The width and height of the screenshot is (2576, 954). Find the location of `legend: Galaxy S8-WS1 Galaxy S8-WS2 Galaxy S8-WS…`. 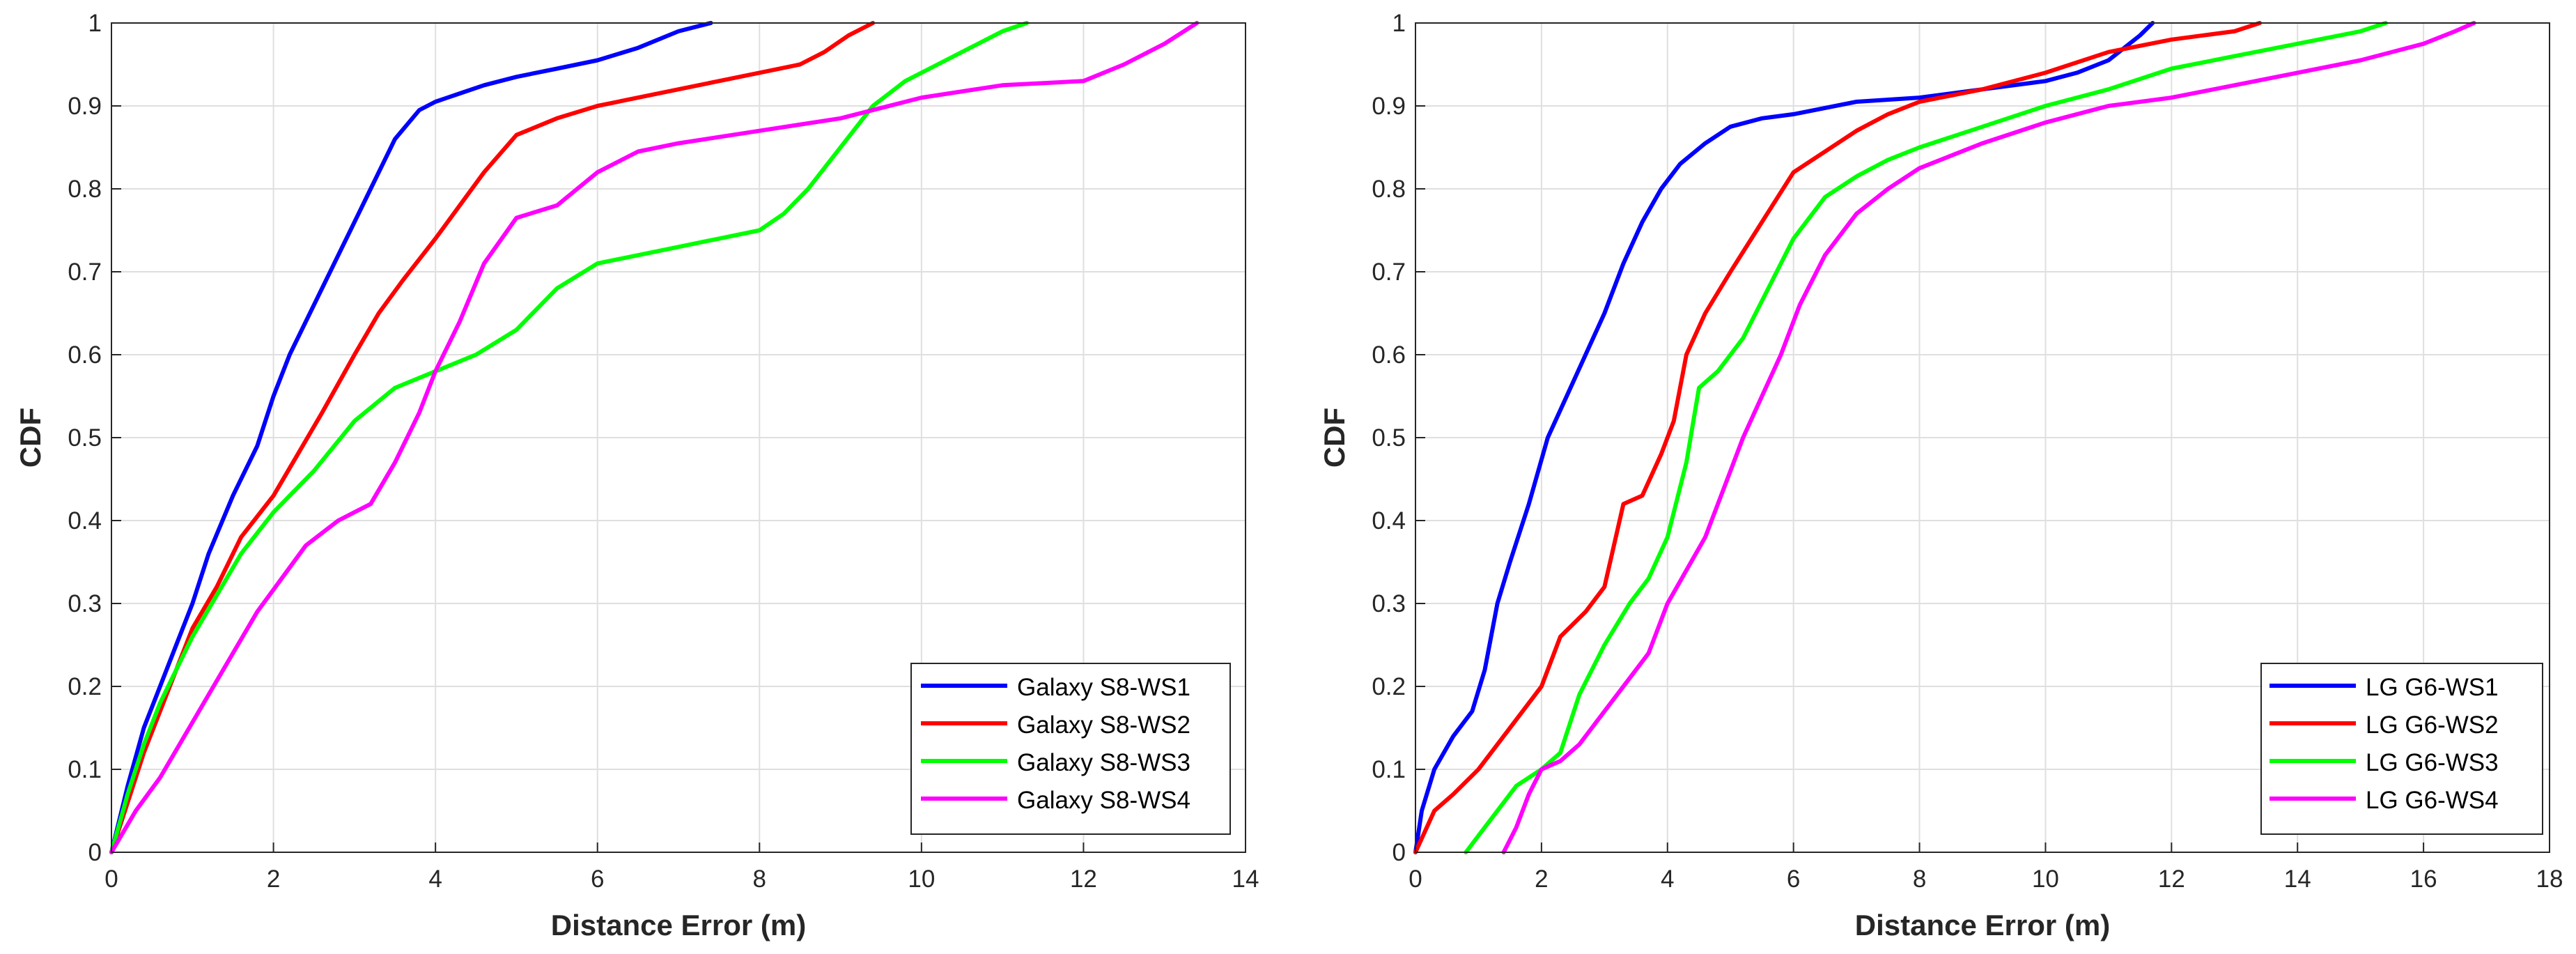

legend: Galaxy S8-WS1 Galaxy S8-WS2 Galaxy S8-WS… is located at coordinates (1070, 749).